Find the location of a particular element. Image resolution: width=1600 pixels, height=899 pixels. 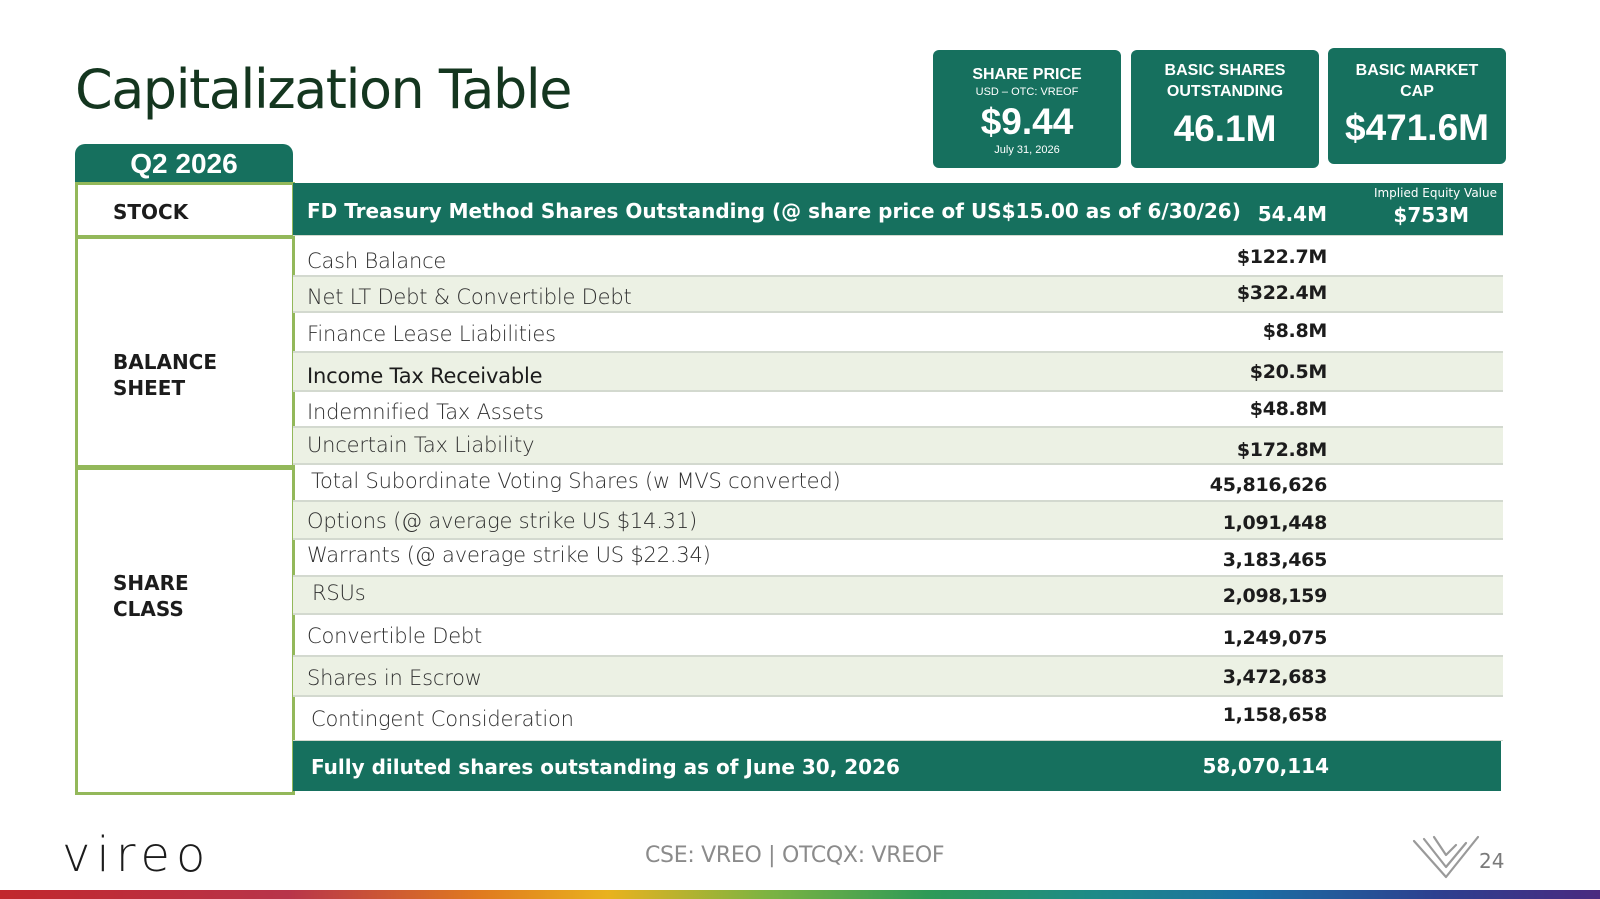

fd-treasury-value: 54.4M is located at coordinates (1292, 214).